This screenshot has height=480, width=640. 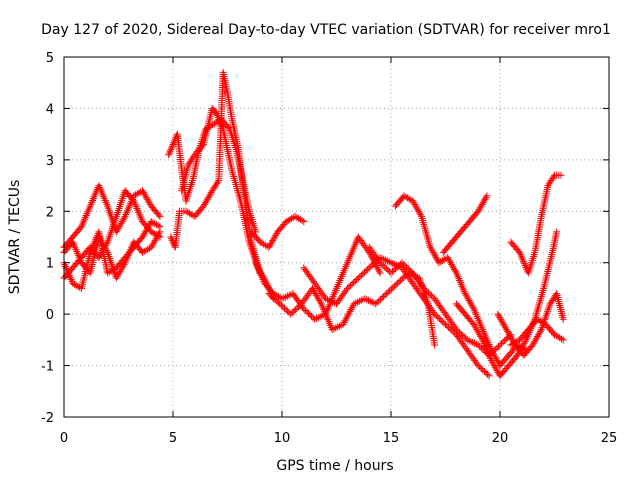 What do you see at coordinates (50, 212) in the screenshot?
I see `y-tick-label: 2` at bounding box center [50, 212].